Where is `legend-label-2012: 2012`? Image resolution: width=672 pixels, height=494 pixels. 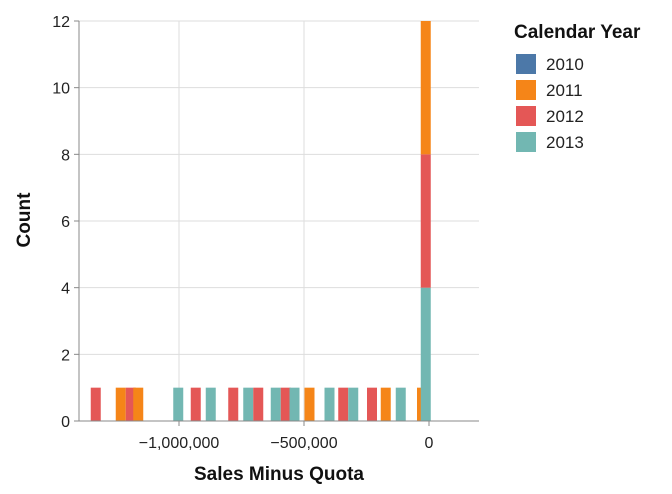
legend-label-2012: 2012 is located at coordinates (565, 116).